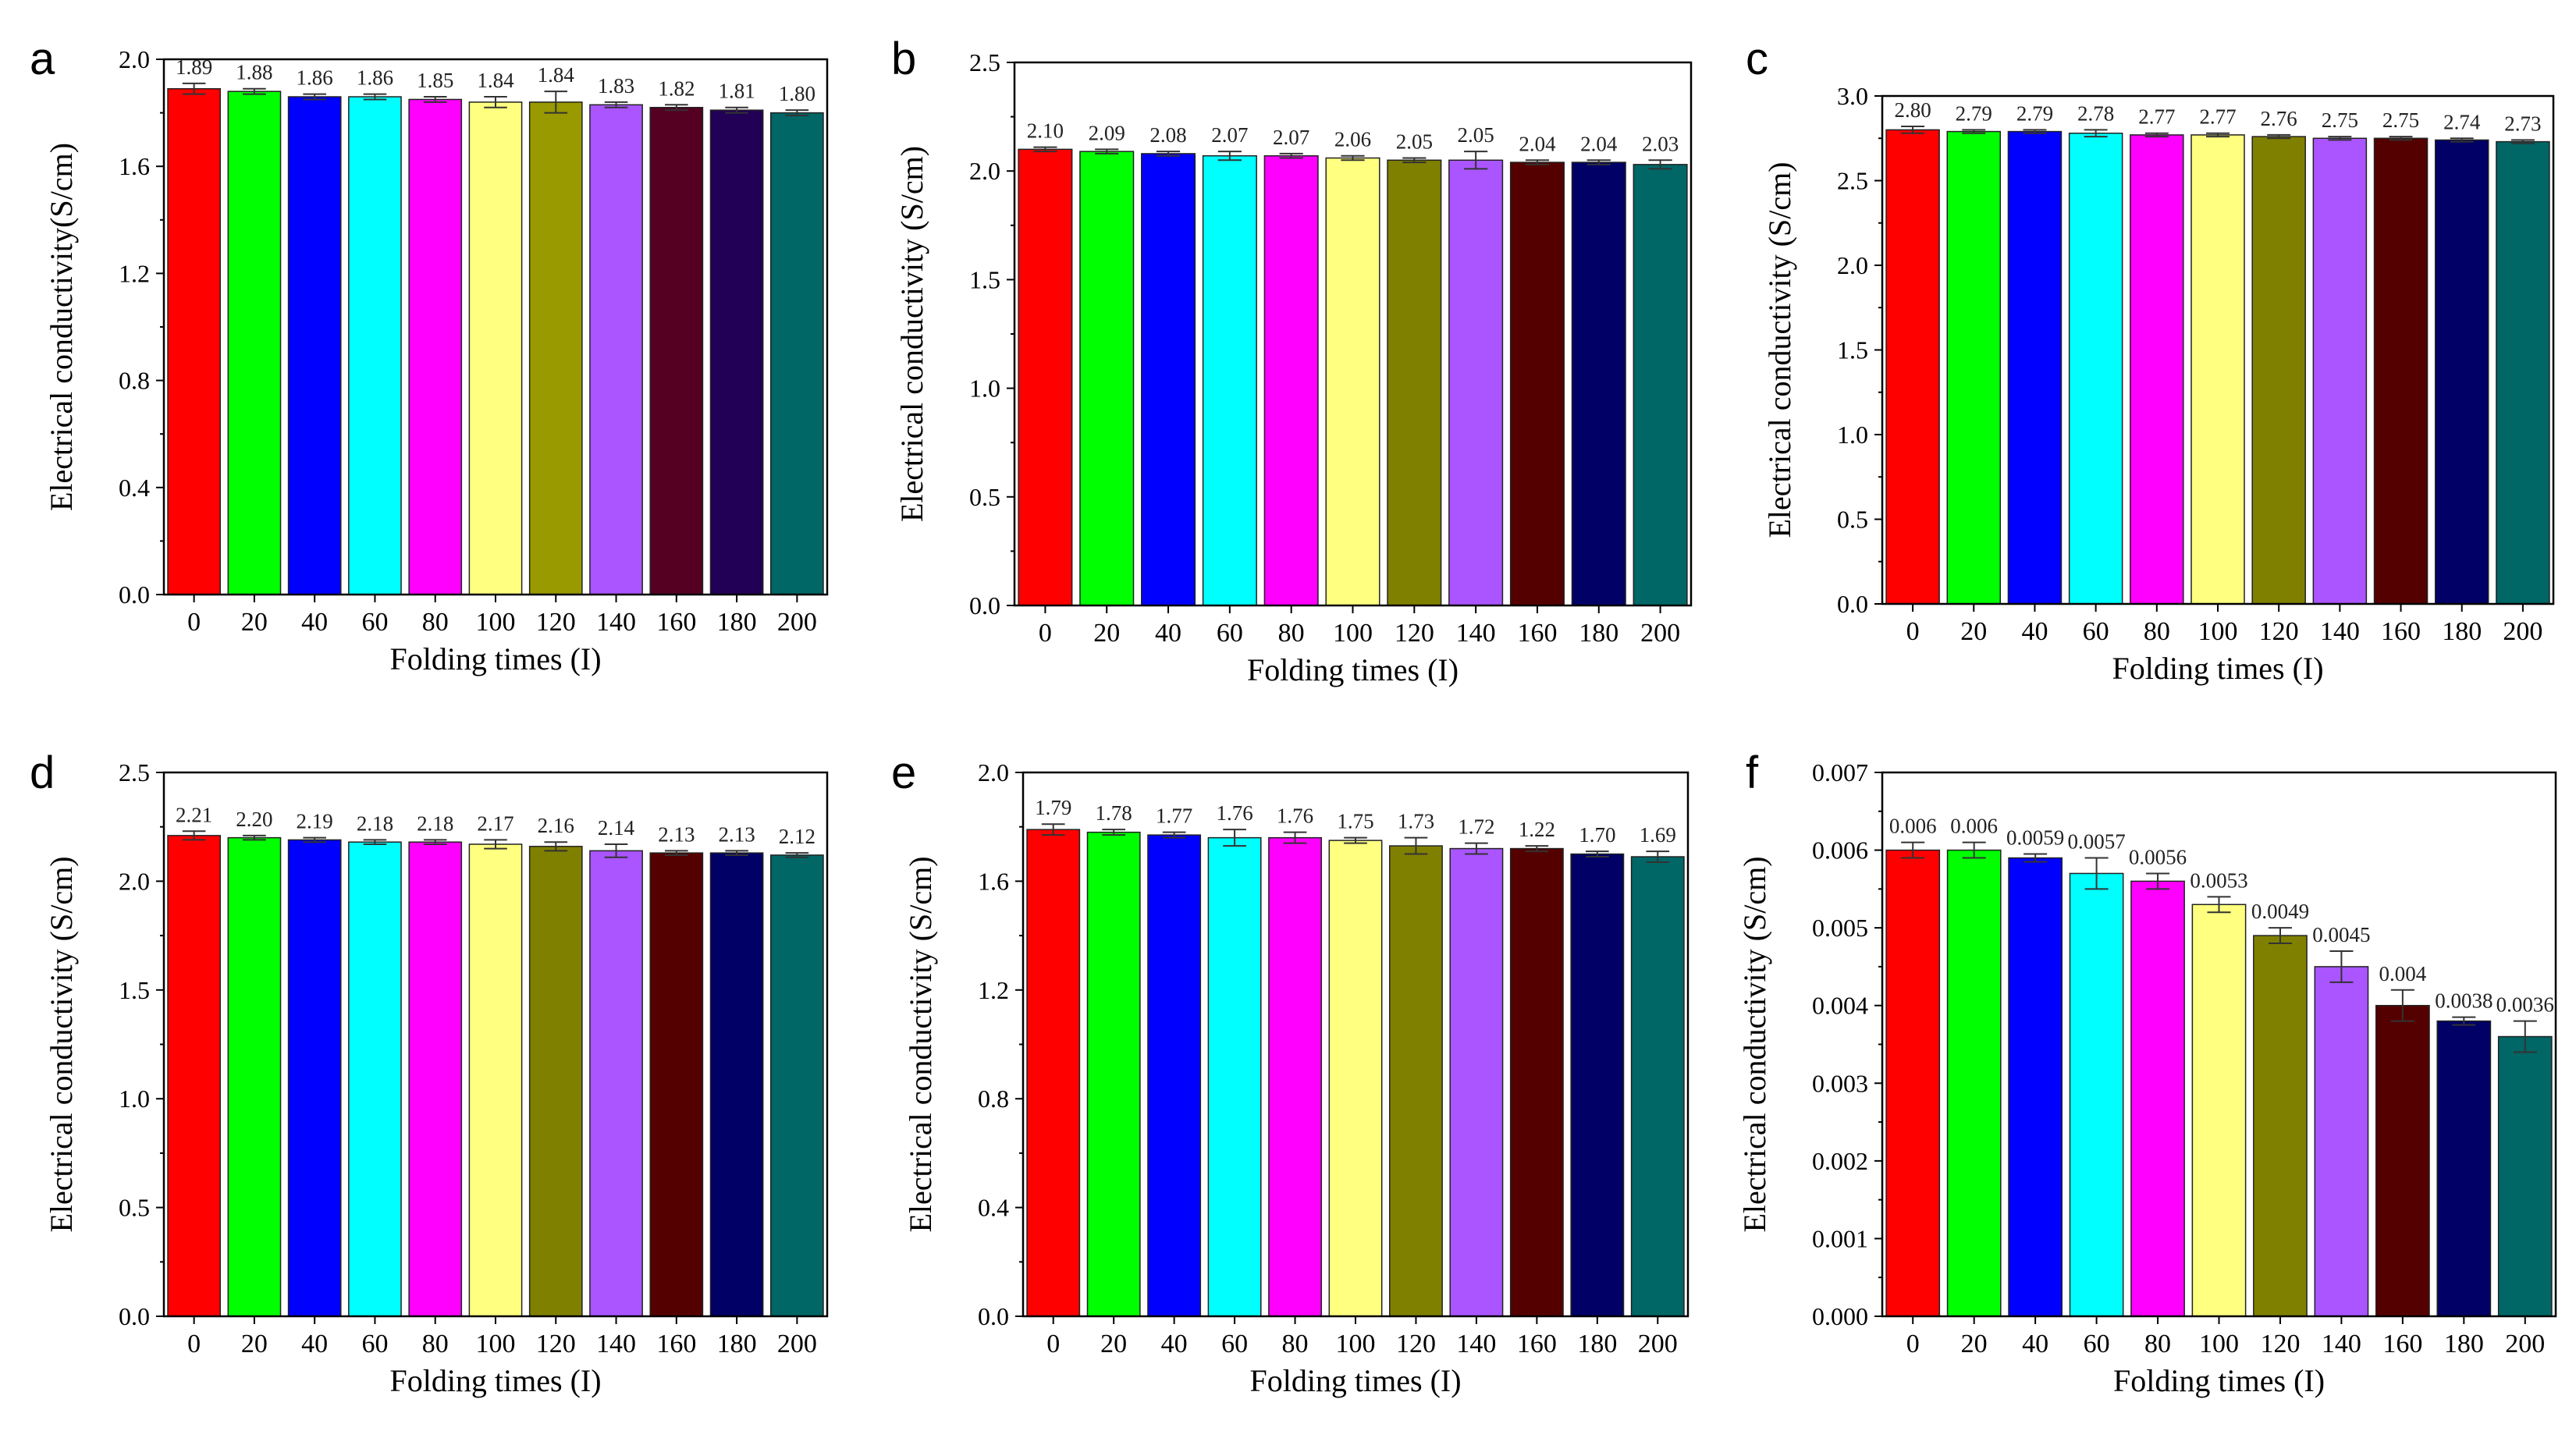 The height and width of the screenshot is (1438, 2576). Describe the element at coordinates (1229, 135) in the screenshot. I see `data-label: 2.07` at that location.